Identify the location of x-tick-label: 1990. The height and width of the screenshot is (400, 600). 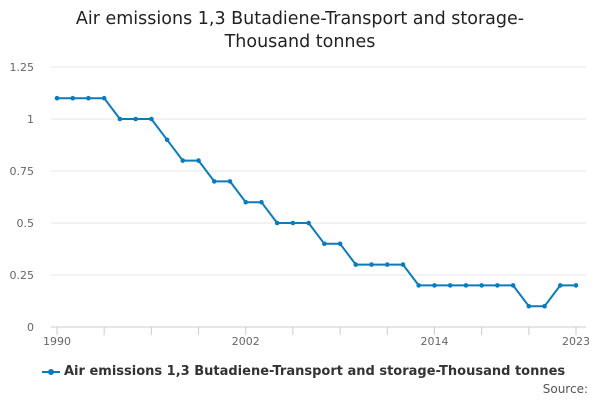
(57, 341).